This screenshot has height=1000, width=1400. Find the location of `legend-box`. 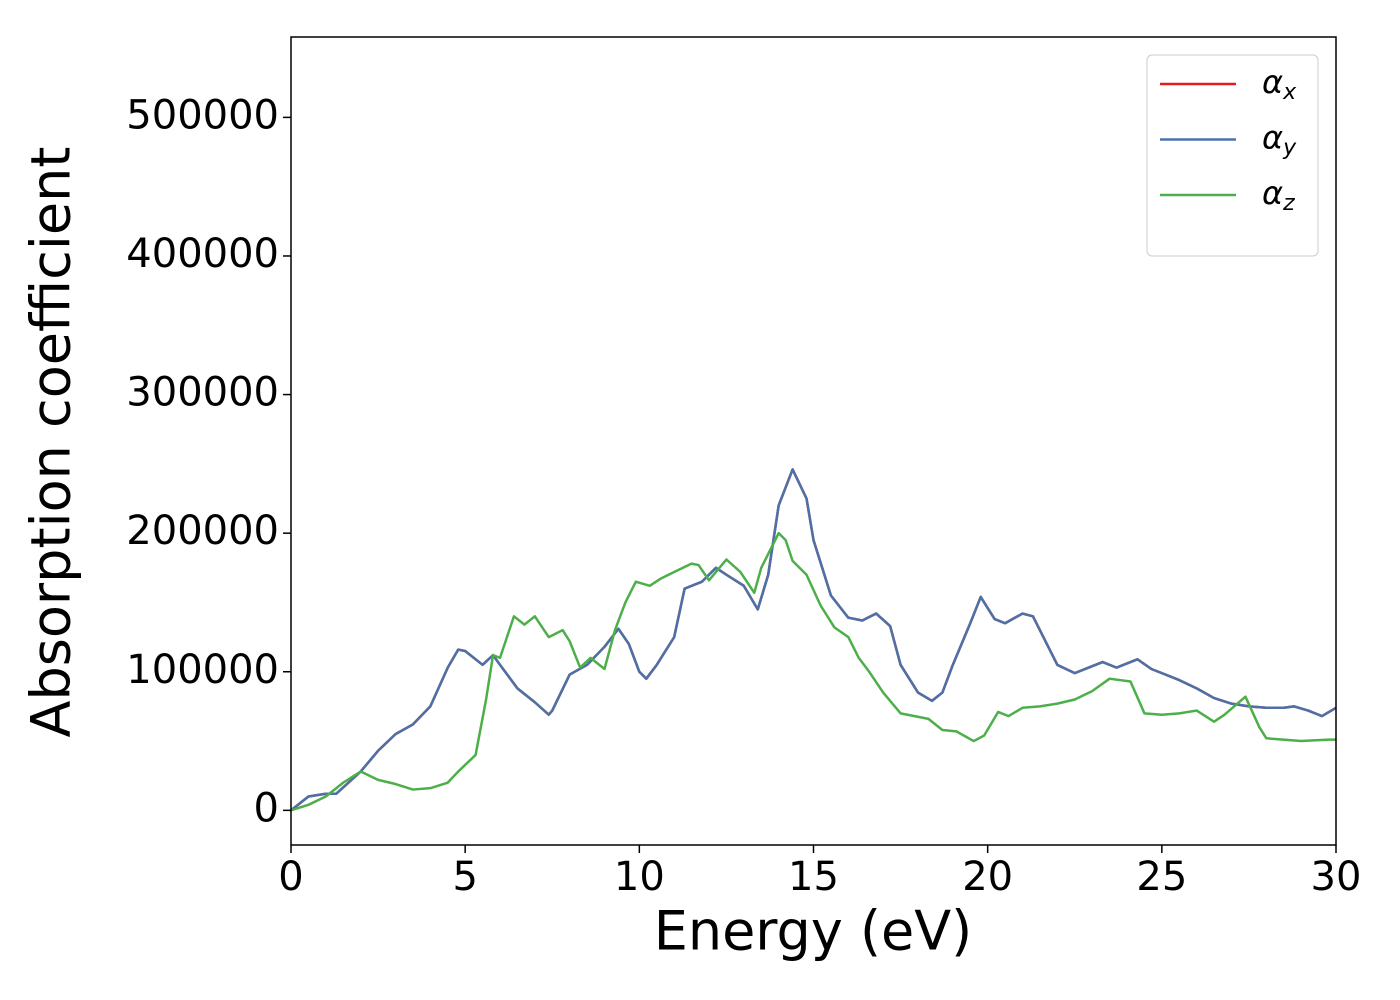

legend-box is located at coordinates (1232, 155).